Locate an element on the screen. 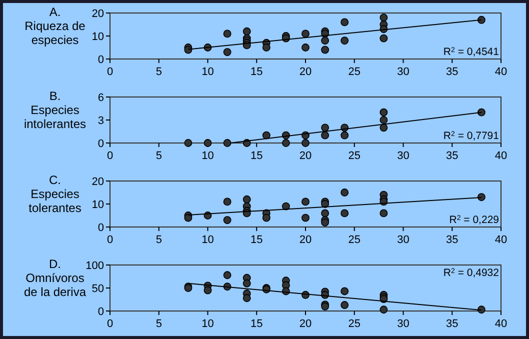  annotation: R$^{2}$ = 0,229 is located at coordinates (474, 220).